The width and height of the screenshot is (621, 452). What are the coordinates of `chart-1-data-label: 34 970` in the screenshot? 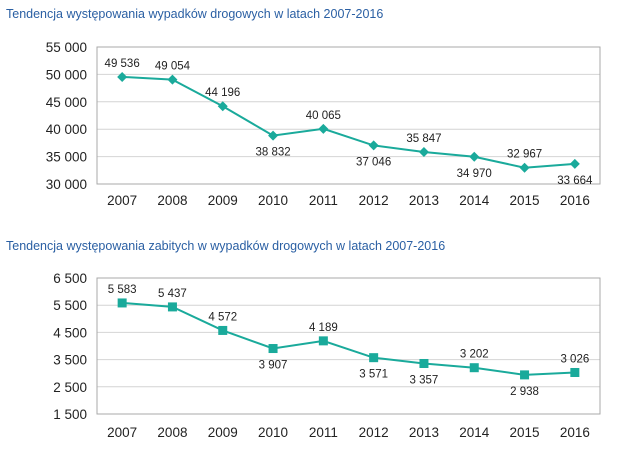 It's located at (474, 174).